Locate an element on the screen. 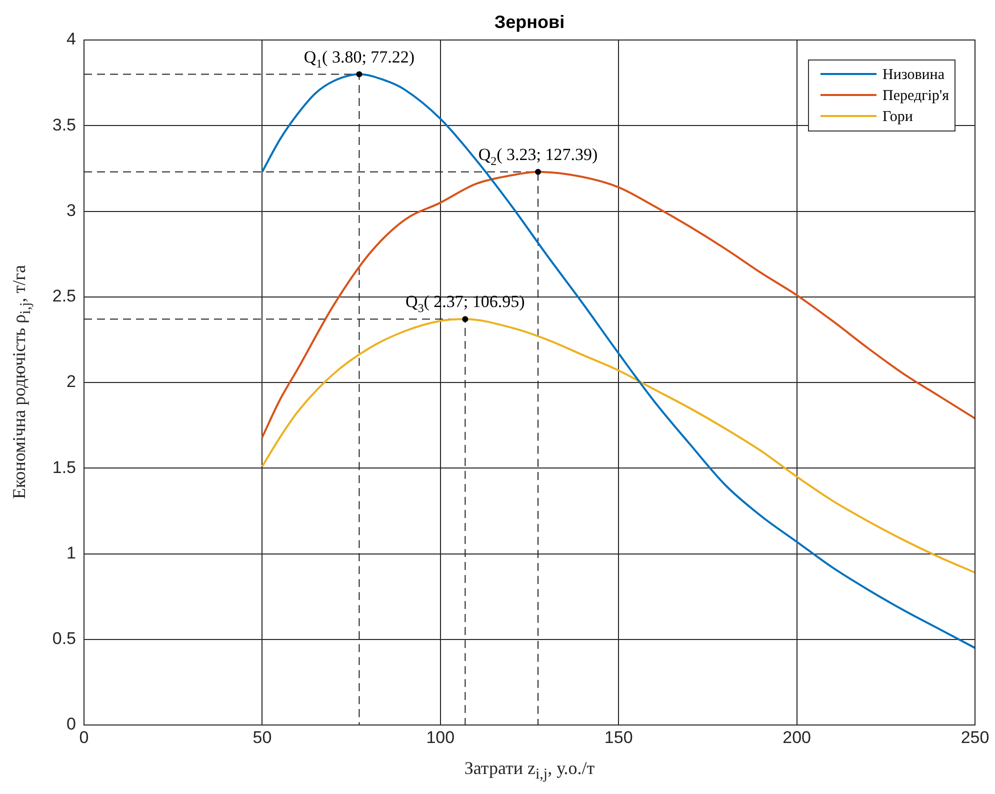  legend-label: Гори is located at coordinates (897, 116).